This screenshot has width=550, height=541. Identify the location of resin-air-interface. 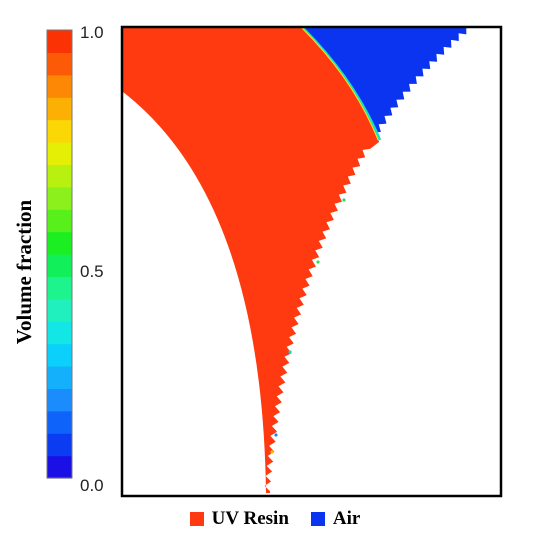
(342, 84).